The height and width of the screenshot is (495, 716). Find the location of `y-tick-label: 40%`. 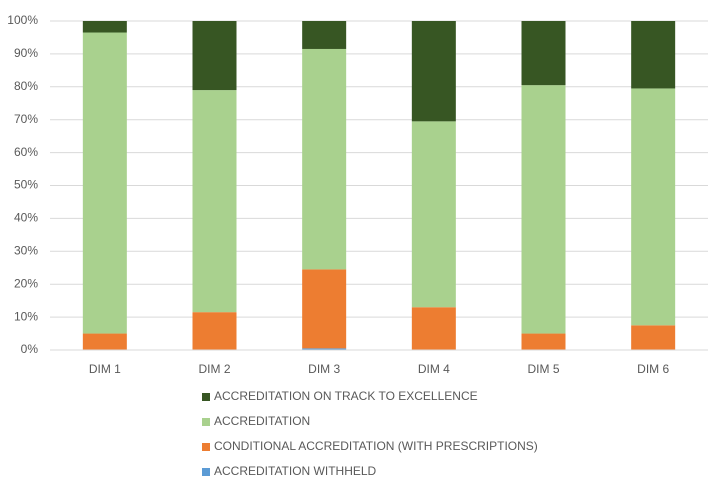

y-tick-label: 40% is located at coordinates (26, 218).